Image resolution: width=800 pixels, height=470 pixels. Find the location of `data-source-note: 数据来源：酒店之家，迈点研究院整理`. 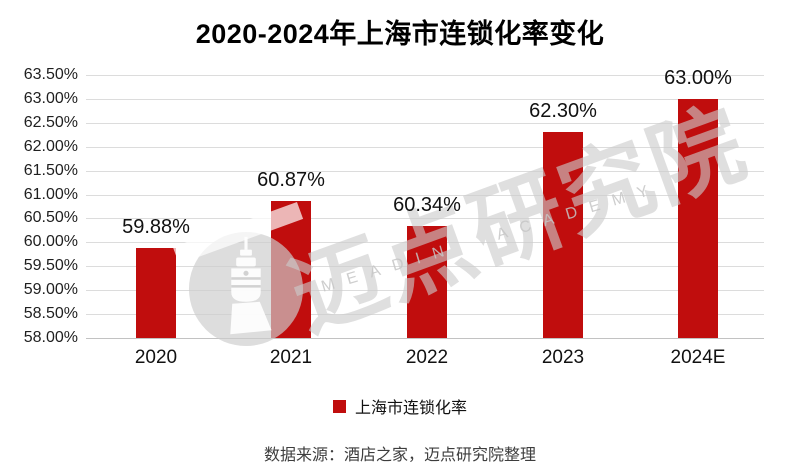

data-source-note: 数据来源：酒店之家，迈点研究院整理 is located at coordinates (399, 455).